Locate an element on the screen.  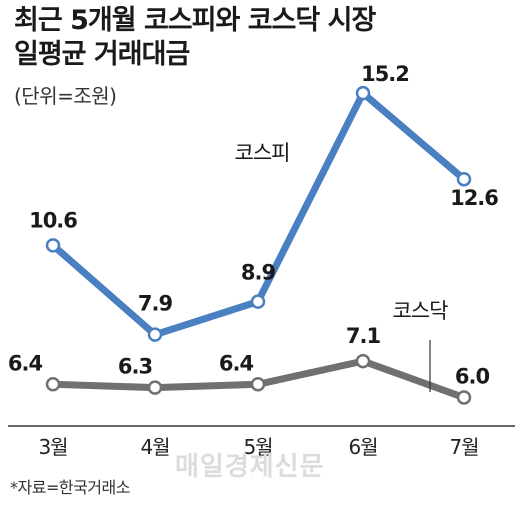
data-label: 15.2 is located at coordinates (385, 74).